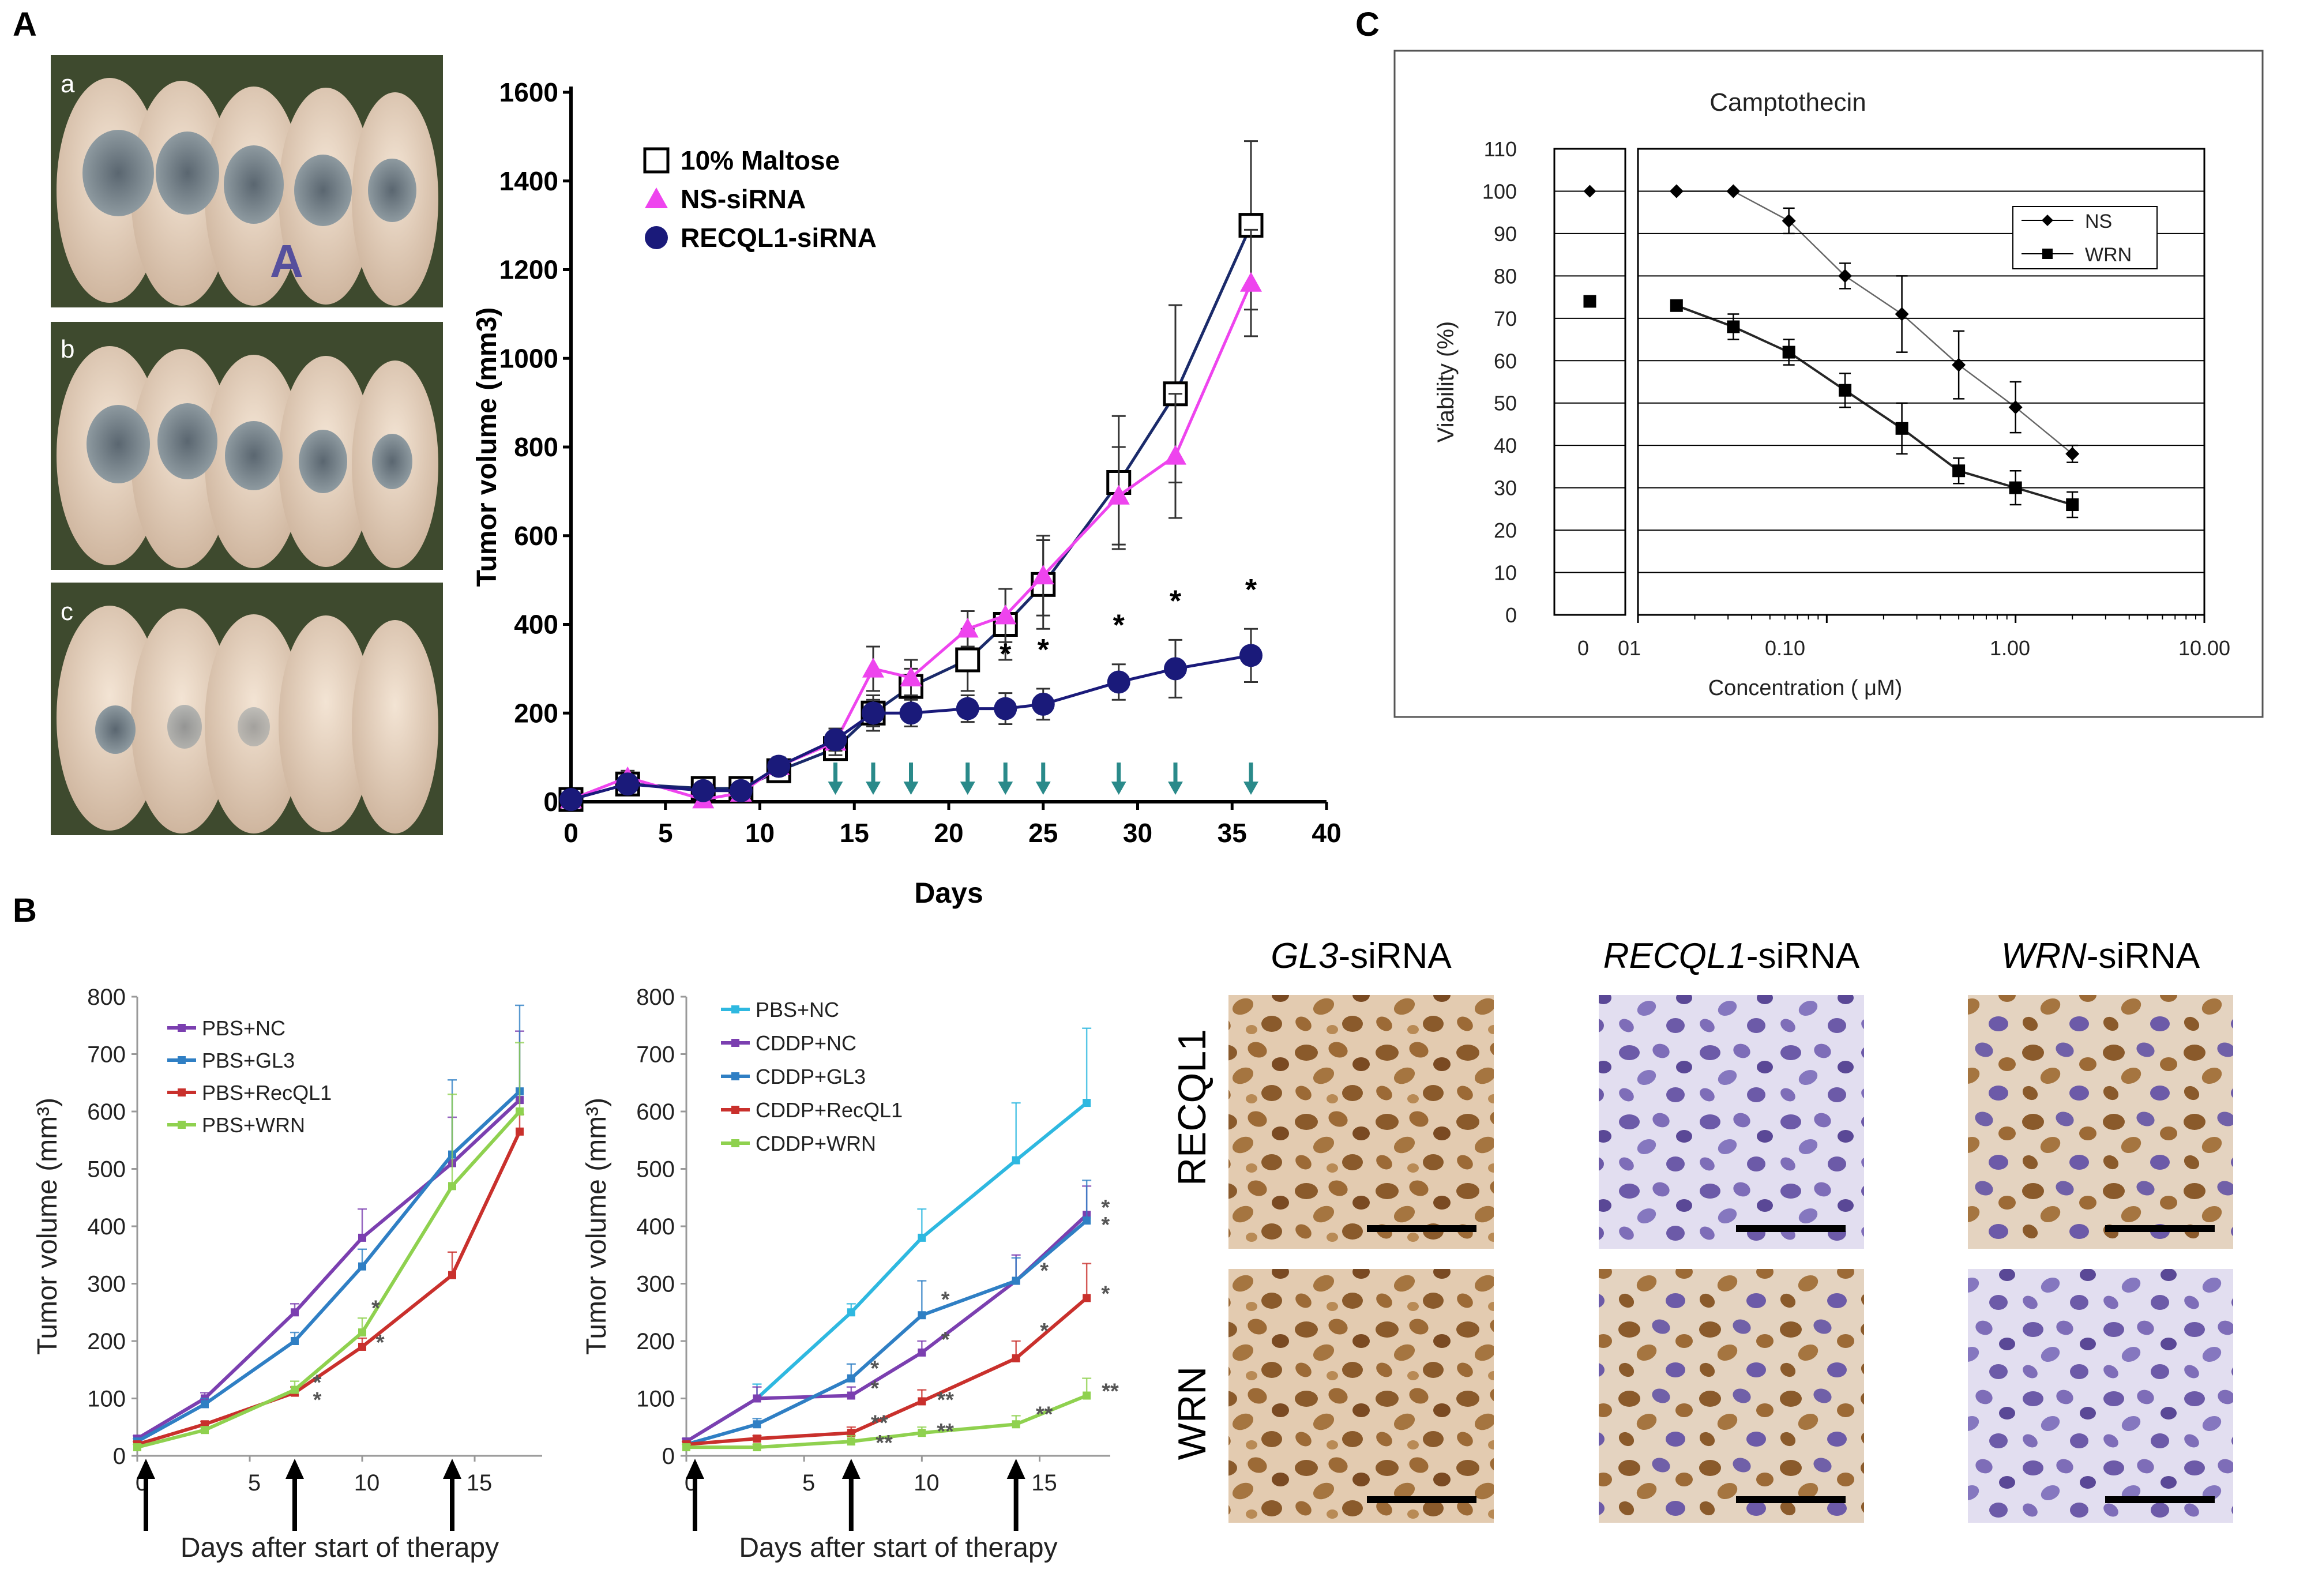 This screenshot has height=1596, width=2307. What do you see at coordinates (1367, 24) in the screenshot?
I see `panel-label-c: C` at bounding box center [1367, 24].